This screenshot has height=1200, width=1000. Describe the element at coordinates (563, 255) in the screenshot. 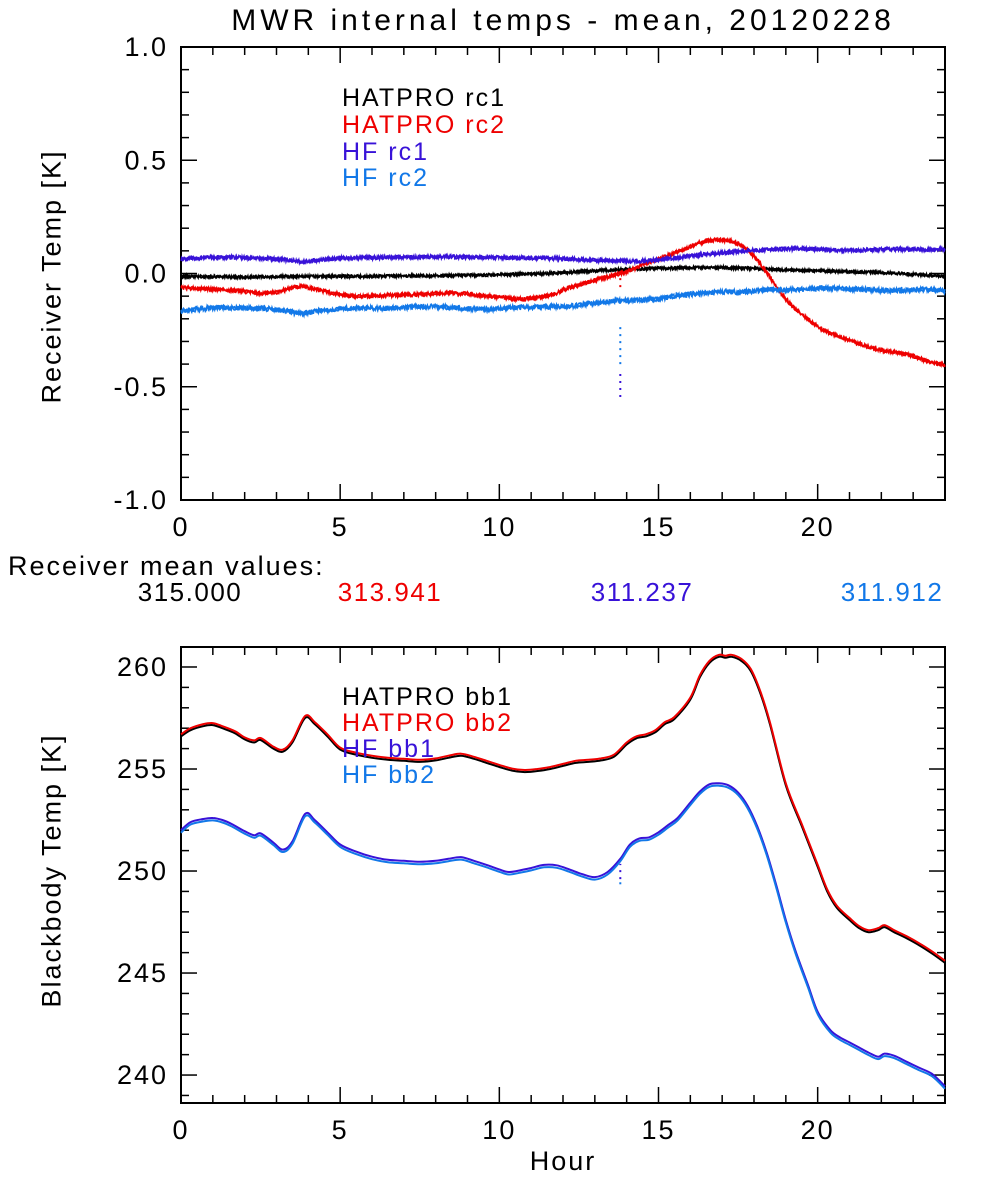

I see `series-hf-rc1-line` at that location.